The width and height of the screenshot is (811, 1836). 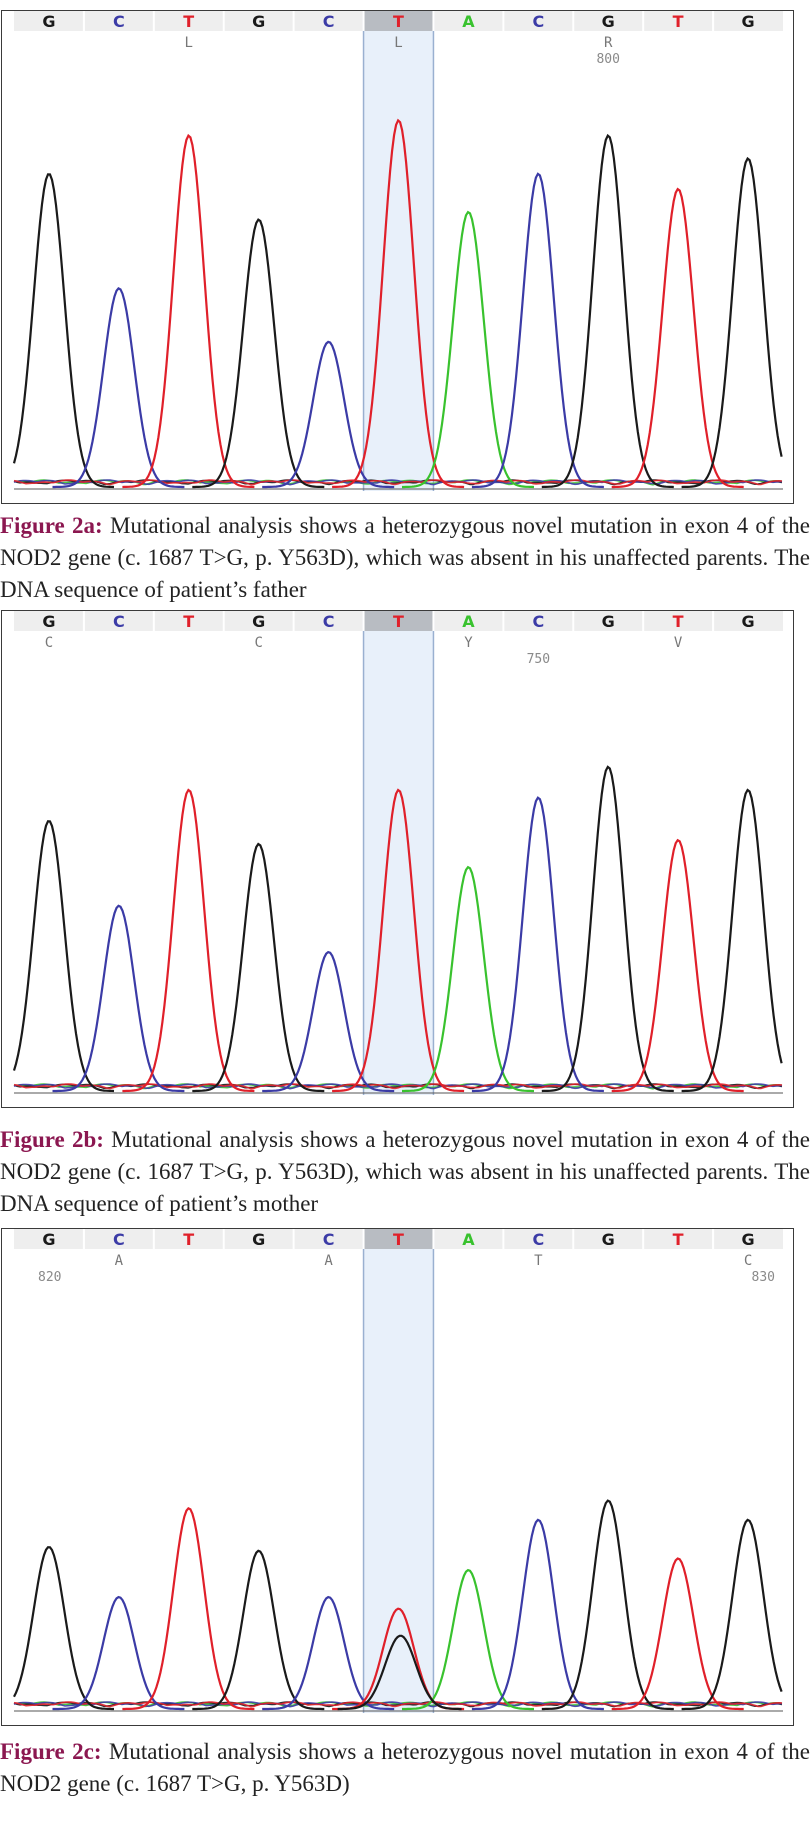 What do you see at coordinates (538, 659) in the screenshot?
I see `base-position-label: 750` at bounding box center [538, 659].